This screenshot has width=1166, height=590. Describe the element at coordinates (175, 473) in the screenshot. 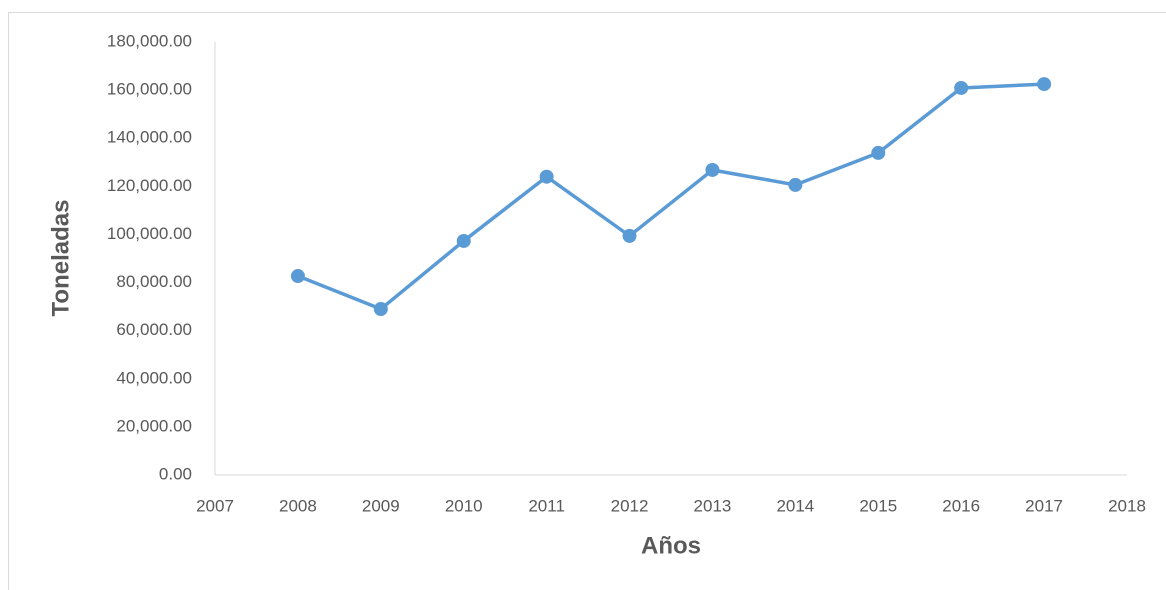

I see `y-tick-label: 0.00` at that location.